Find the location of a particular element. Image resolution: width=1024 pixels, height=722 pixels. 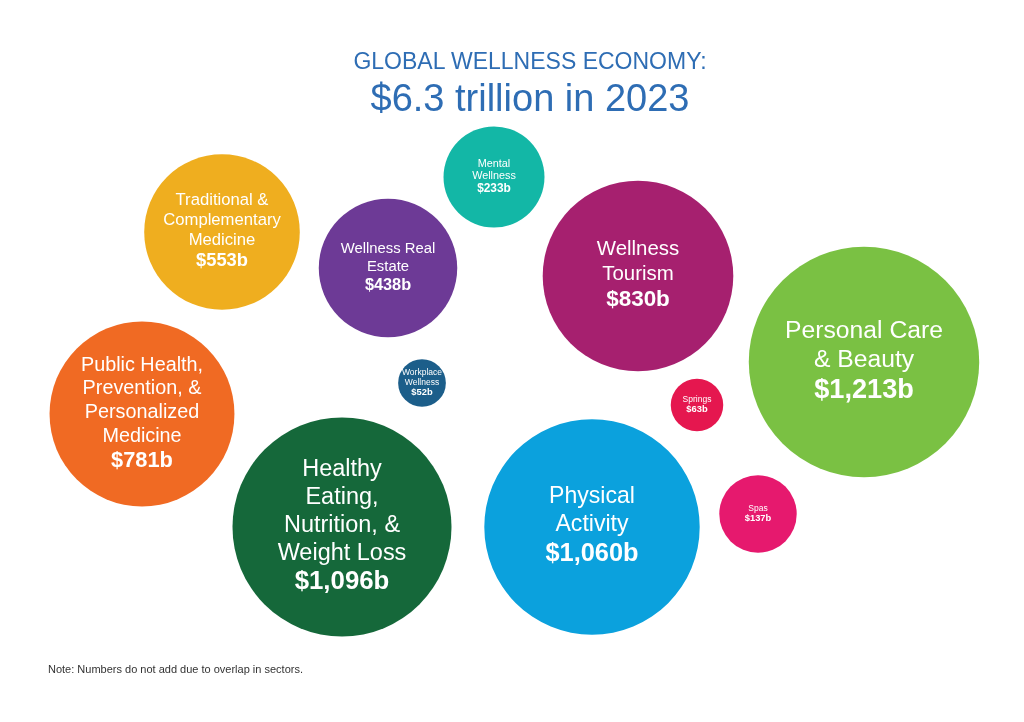

category-label: Springs is located at coordinates (697, 398).